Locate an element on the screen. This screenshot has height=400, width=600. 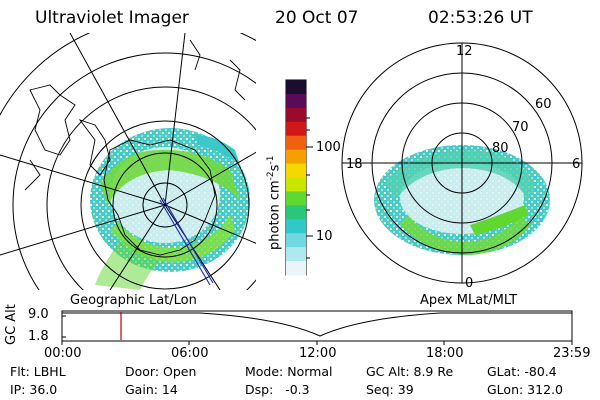
dsp-value: Dsp: -0.3 is located at coordinates (277, 389).